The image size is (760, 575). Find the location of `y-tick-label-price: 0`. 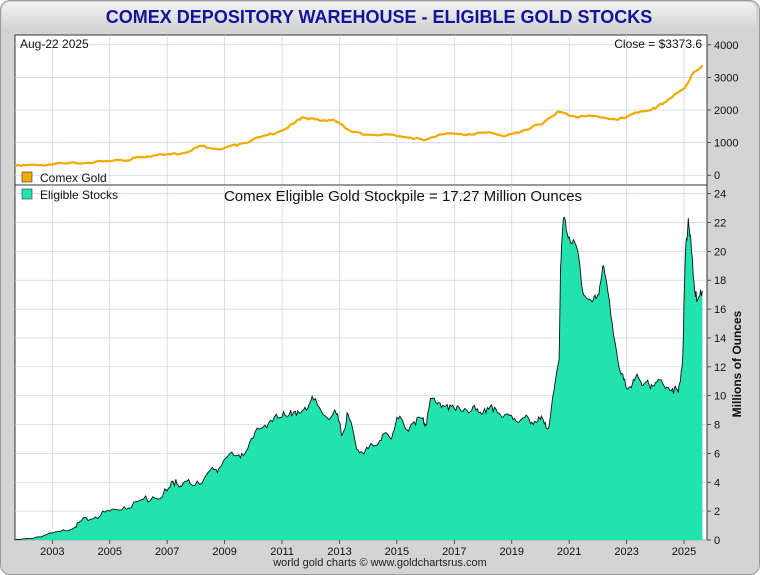

y-tick-label-price: 0 is located at coordinates (717, 176).